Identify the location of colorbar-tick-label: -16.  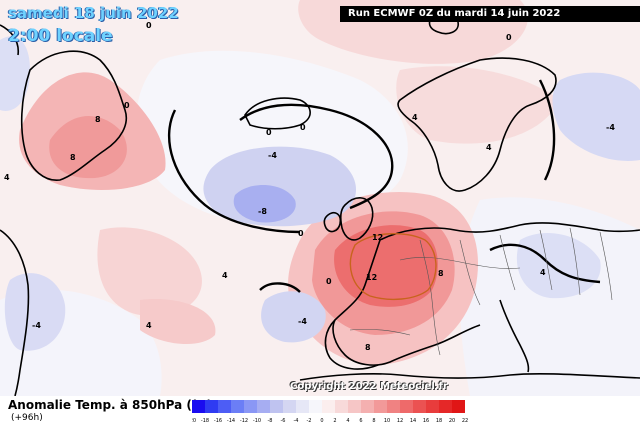
(218, 421).